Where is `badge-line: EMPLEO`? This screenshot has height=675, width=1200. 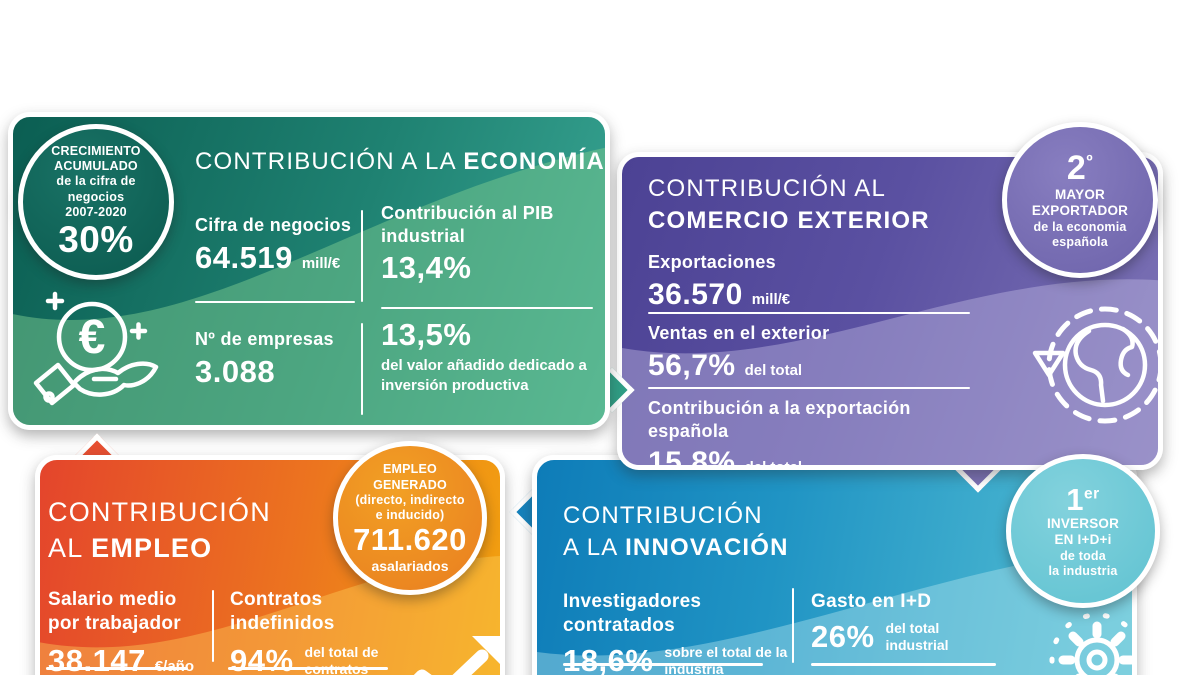
badge-line: EMPLEO is located at coordinates (410, 469).